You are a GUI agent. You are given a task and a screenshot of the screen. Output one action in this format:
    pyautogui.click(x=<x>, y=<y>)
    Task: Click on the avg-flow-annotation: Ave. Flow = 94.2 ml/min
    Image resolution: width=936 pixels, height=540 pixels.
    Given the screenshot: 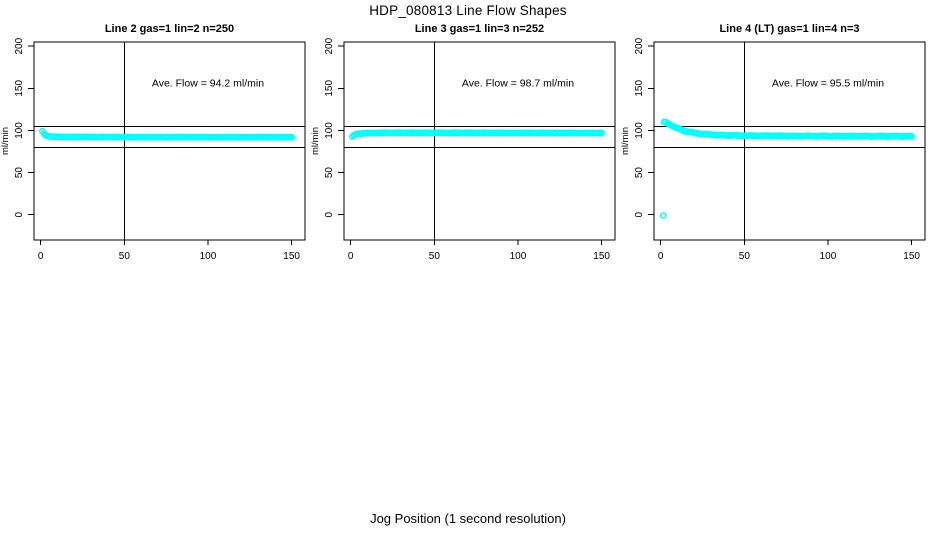 What is the action you would take?
    pyautogui.click(x=208, y=84)
    